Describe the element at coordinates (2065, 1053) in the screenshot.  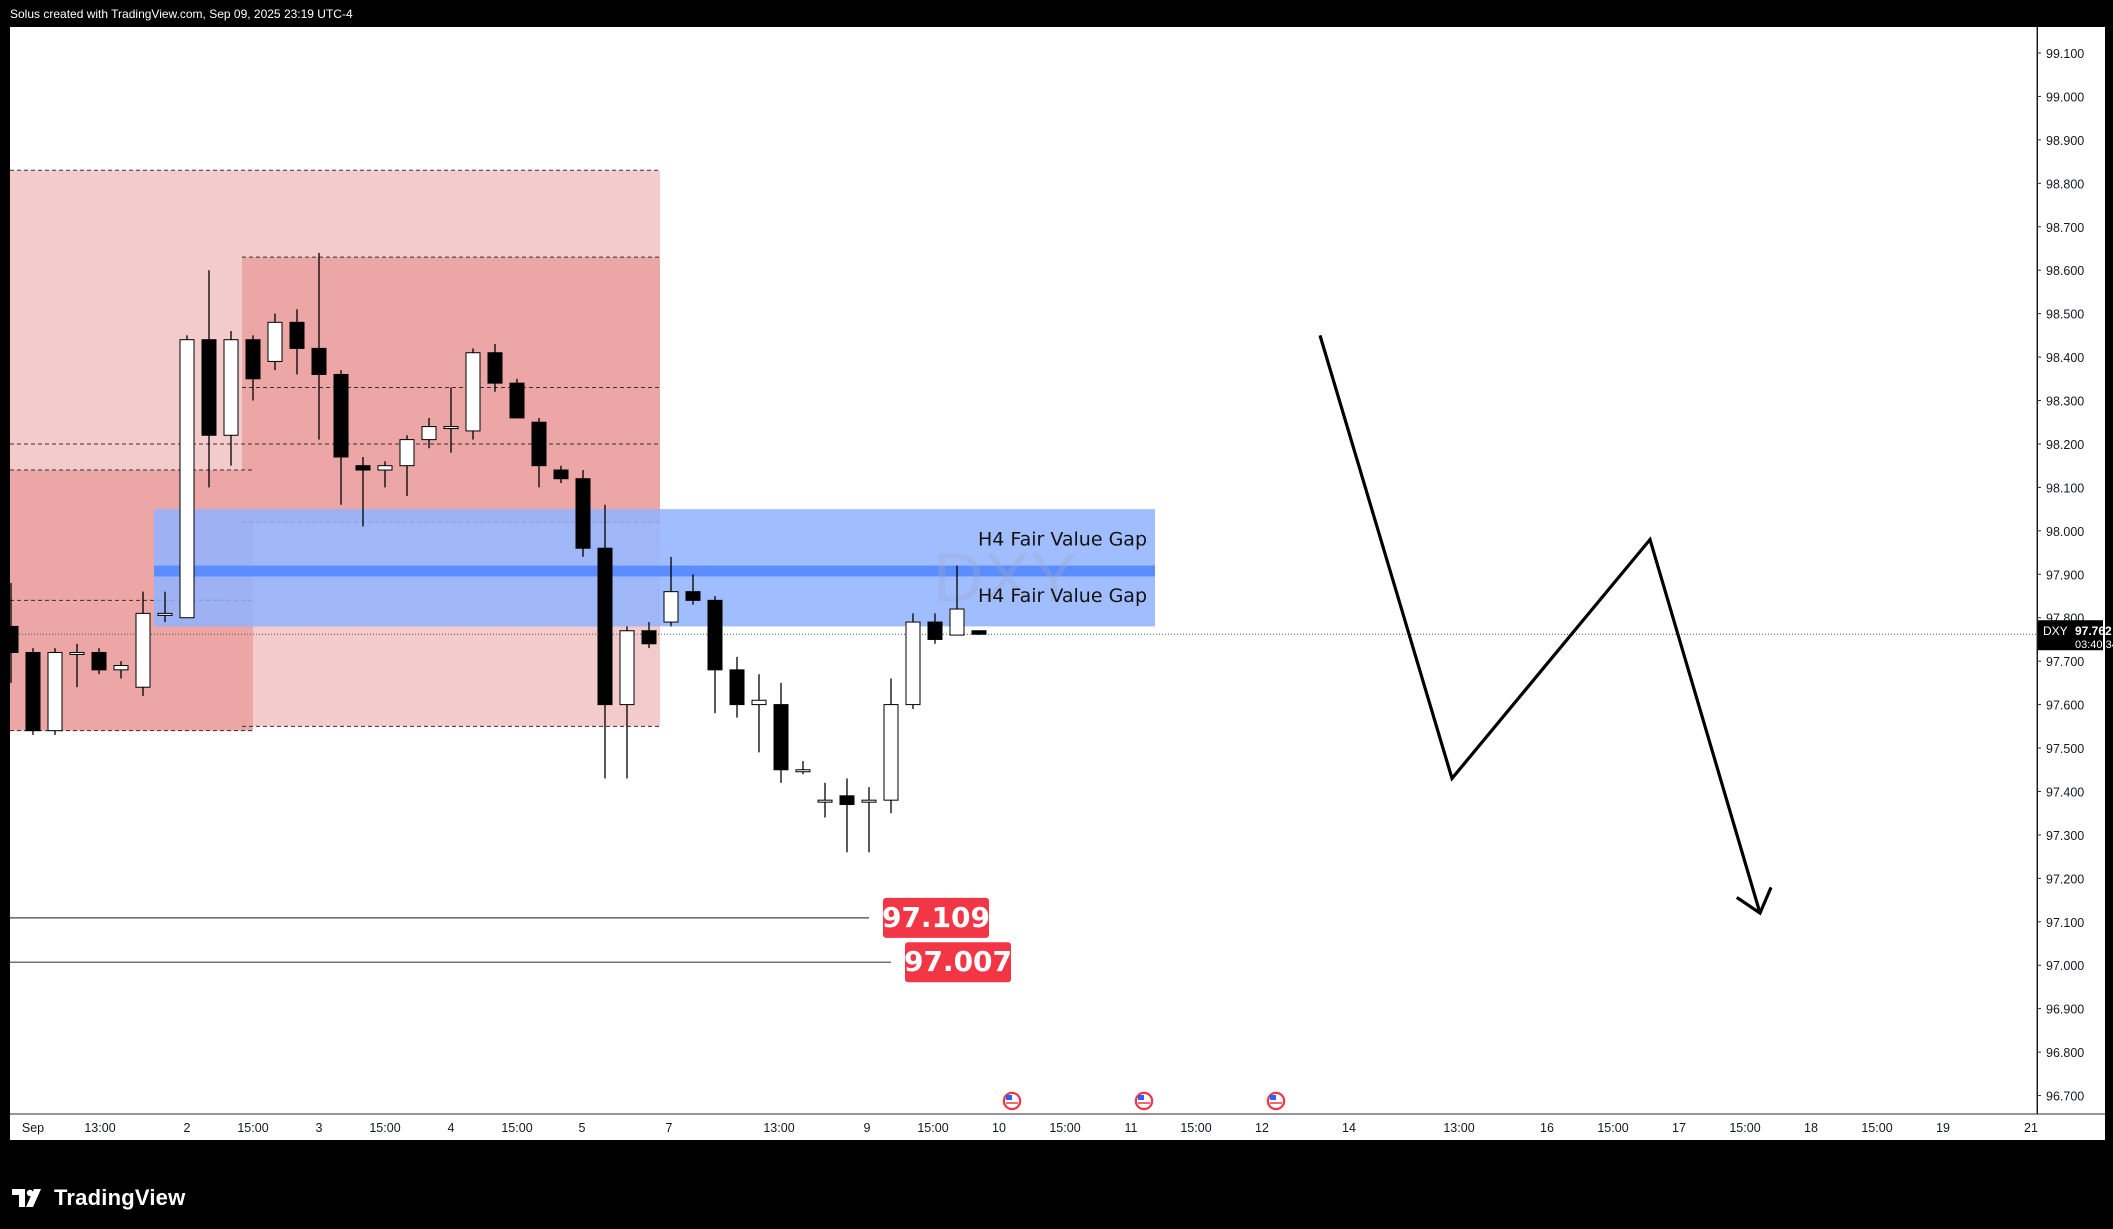
I see `price-tick-label: 96.800` at that location.